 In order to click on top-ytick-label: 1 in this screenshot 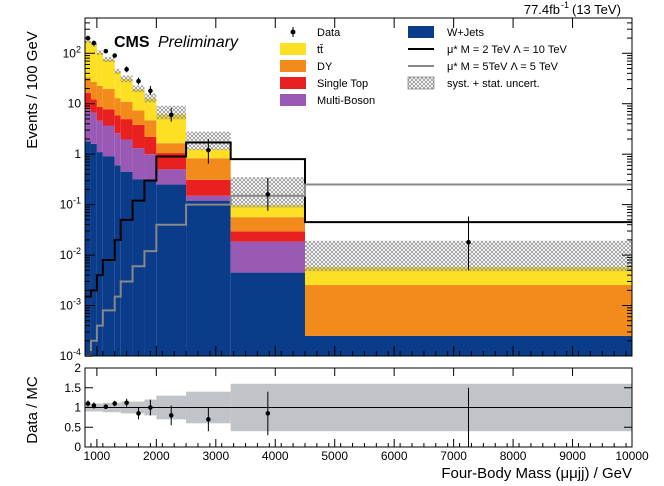, I will do `click(77, 154)`.